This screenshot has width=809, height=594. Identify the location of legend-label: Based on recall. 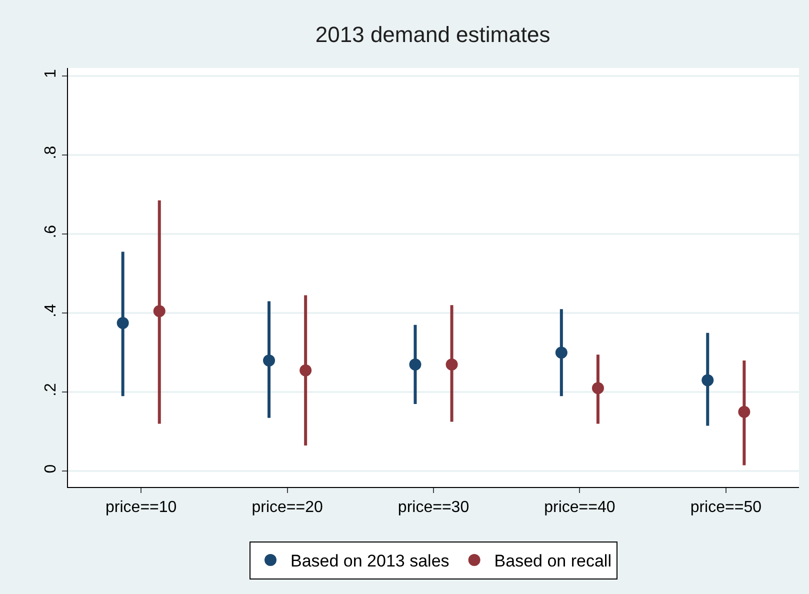
(553, 561).